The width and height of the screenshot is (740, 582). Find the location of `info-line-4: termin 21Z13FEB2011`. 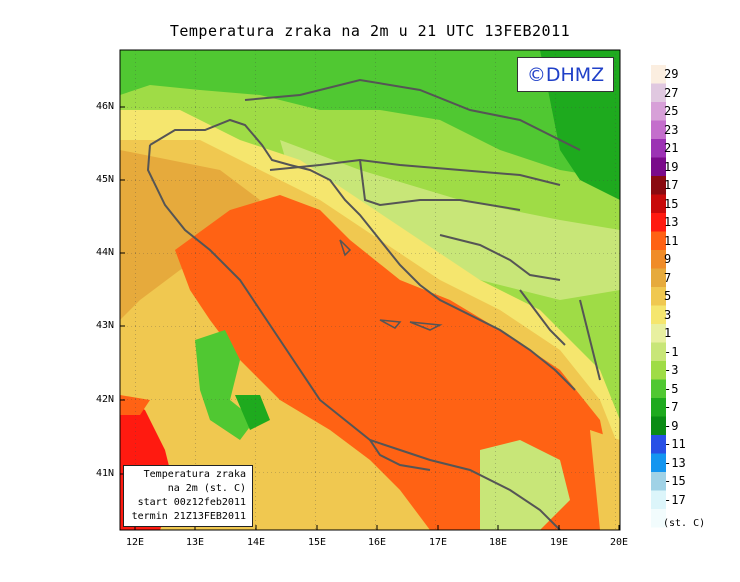

info-line-4: termin 21Z13FEB2011 is located at coordinates (188, 516).